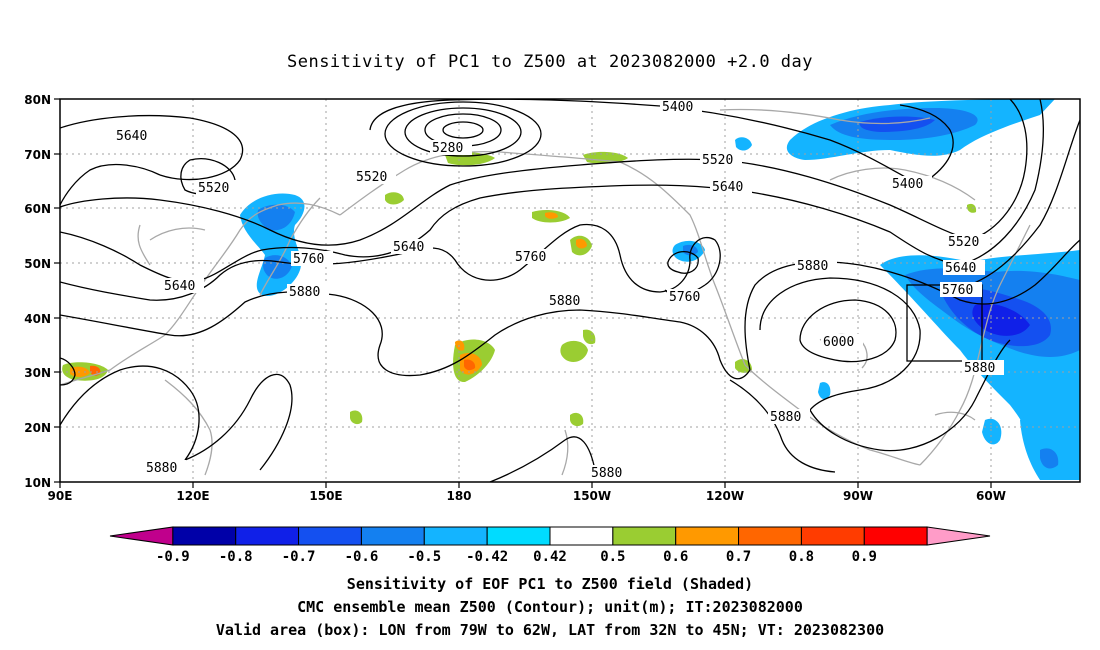 This screenshot has width=1100, height=650. I want to click on lon-tick-label: 90W, so click(858, 496).